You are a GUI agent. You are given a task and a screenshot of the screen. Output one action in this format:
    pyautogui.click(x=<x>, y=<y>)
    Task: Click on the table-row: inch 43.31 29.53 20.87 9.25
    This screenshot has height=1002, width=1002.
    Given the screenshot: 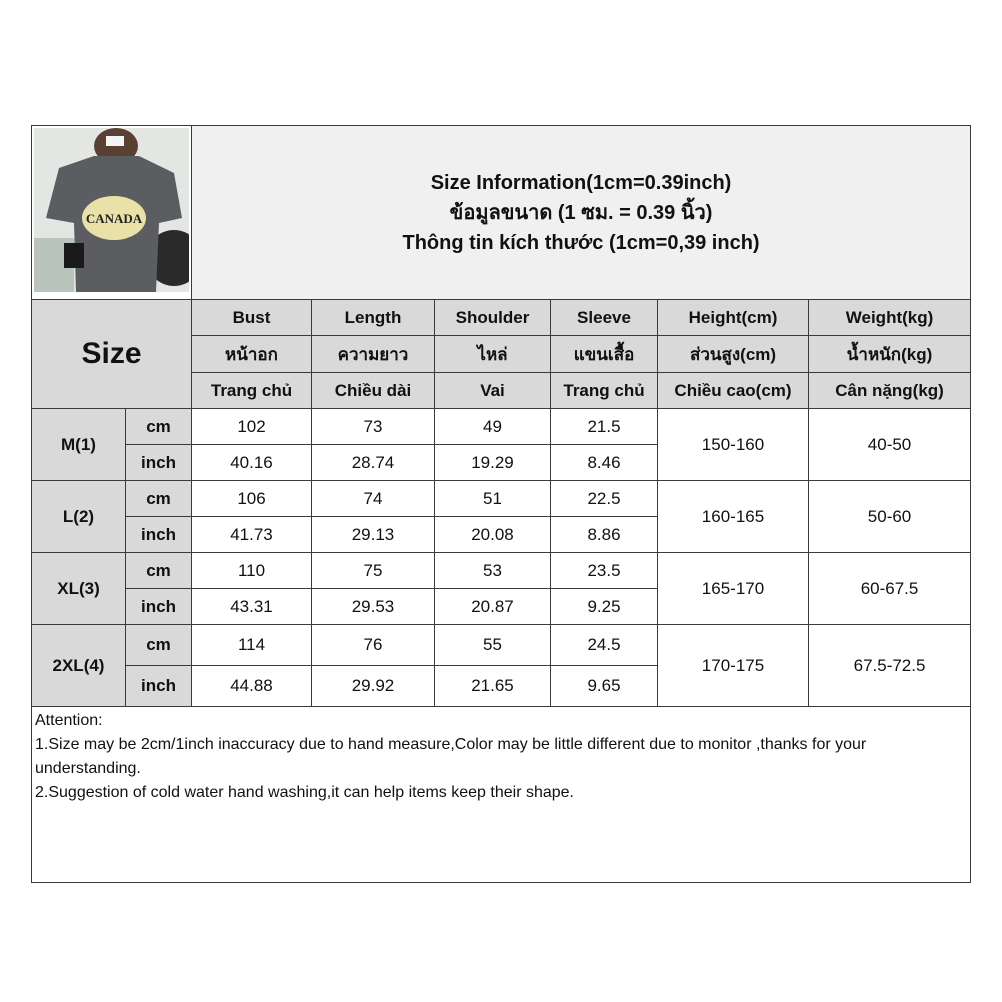 What is the action you would take?
    pyautogui.click(x=501, y=606)
    